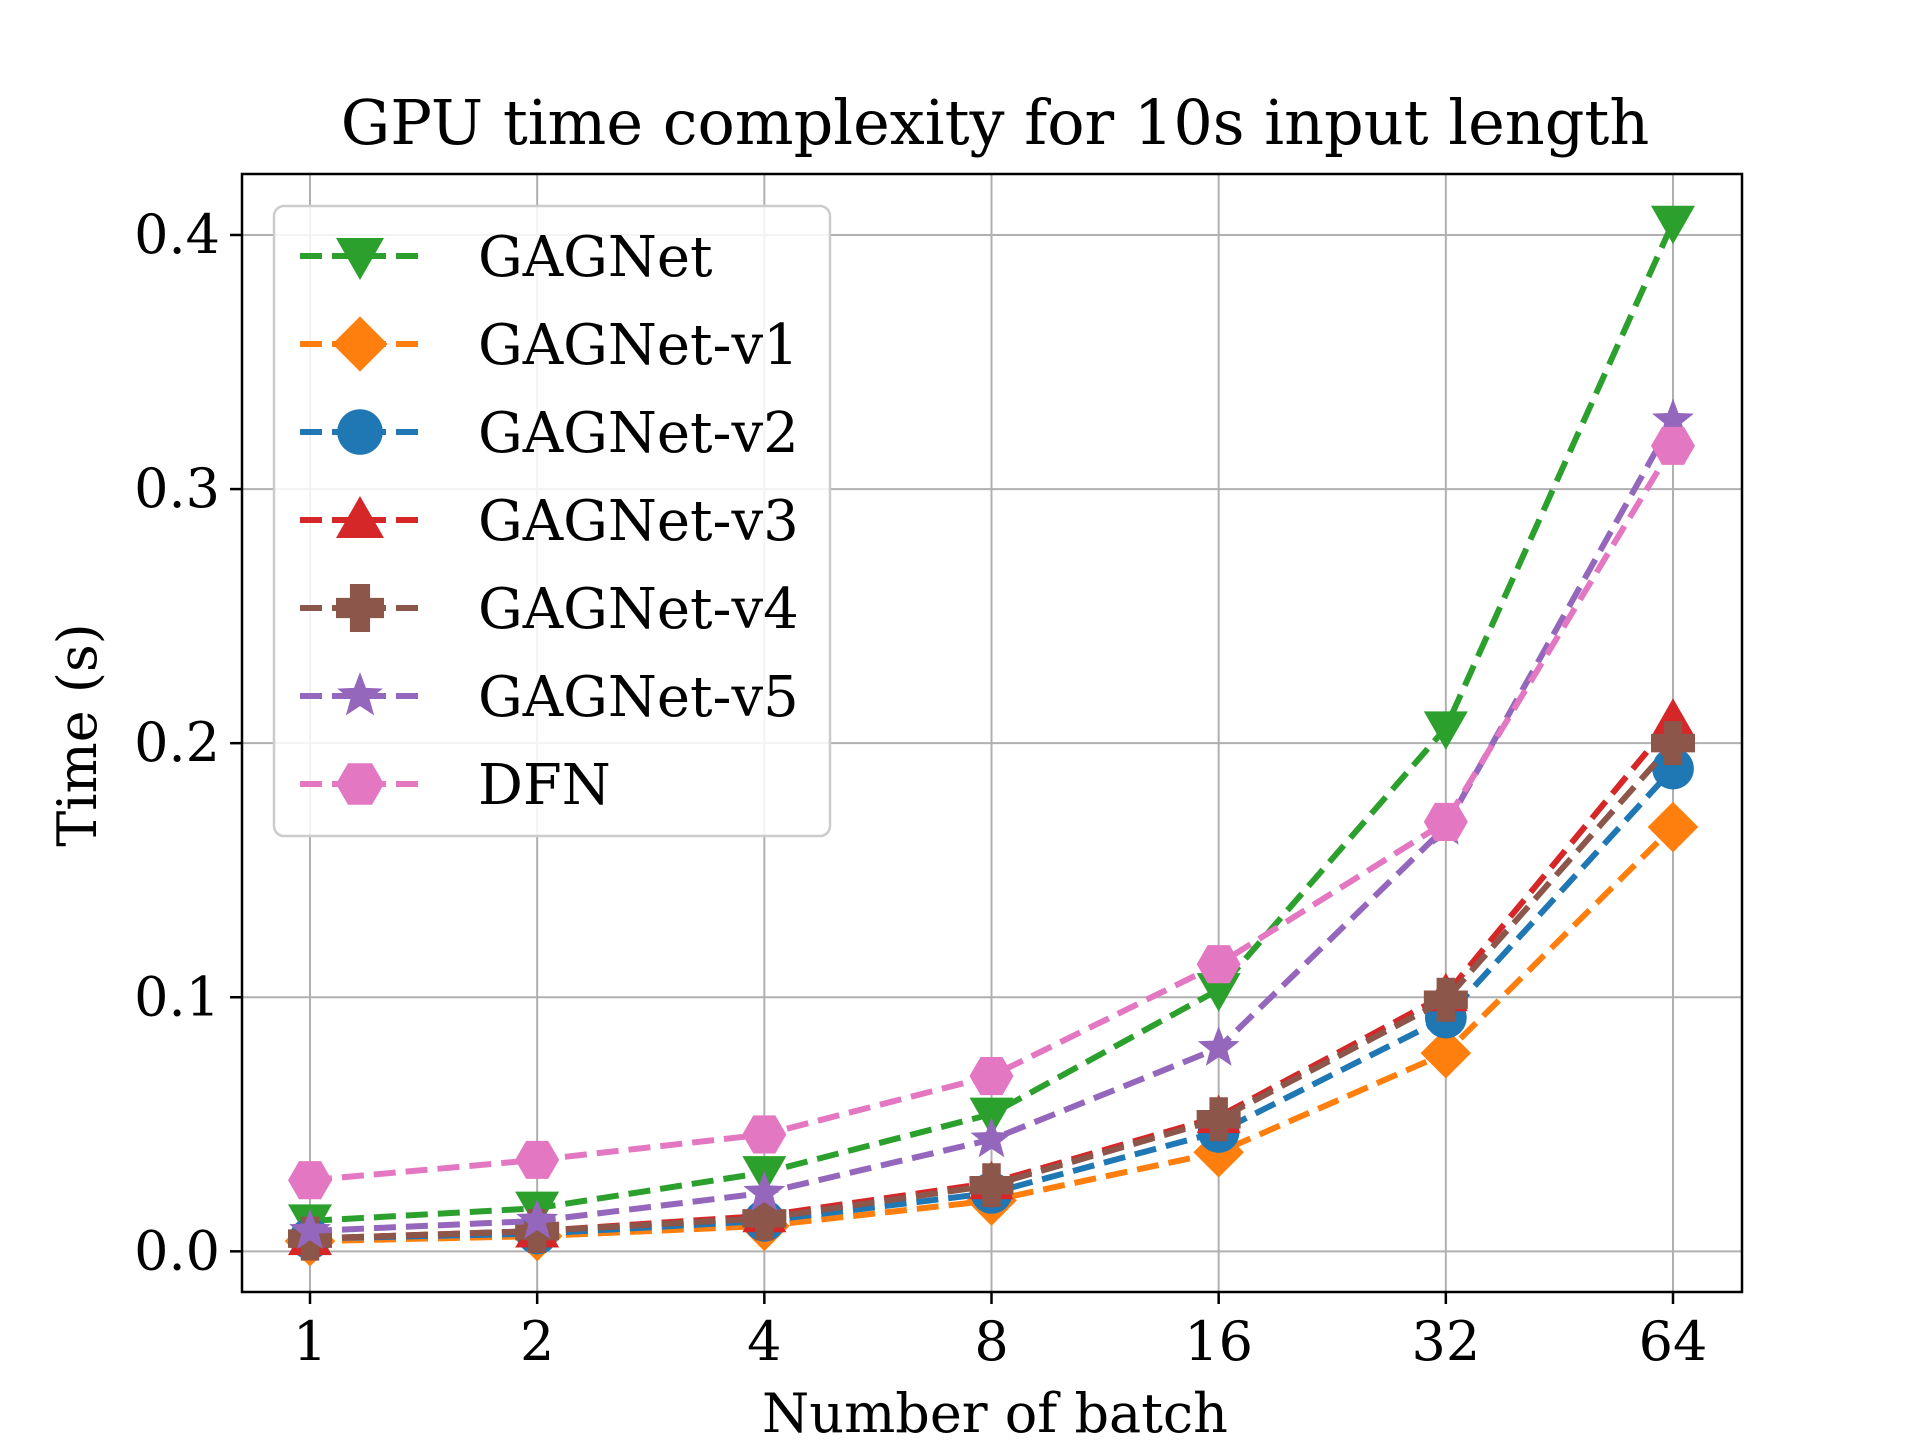 This screenshot has width=1920, height=1440. I want to click on legend-label: GAGNet-v4, so click(638, 609).